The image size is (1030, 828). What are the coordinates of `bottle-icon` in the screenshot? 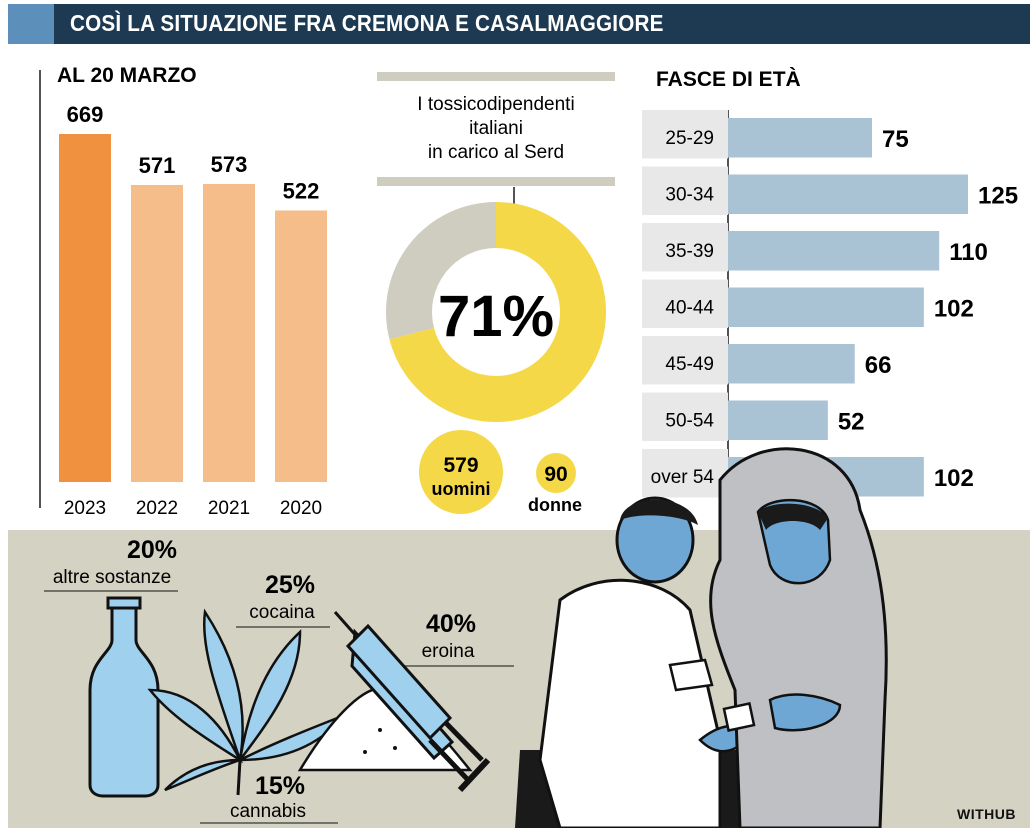 It's located at (124, 697).